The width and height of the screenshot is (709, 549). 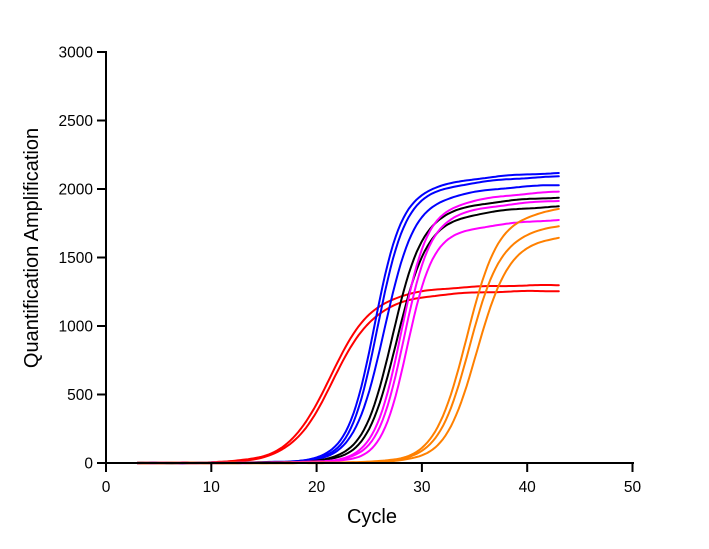 I want to click on y-tick-label-3000: 3000, so click(x=76, y=53).